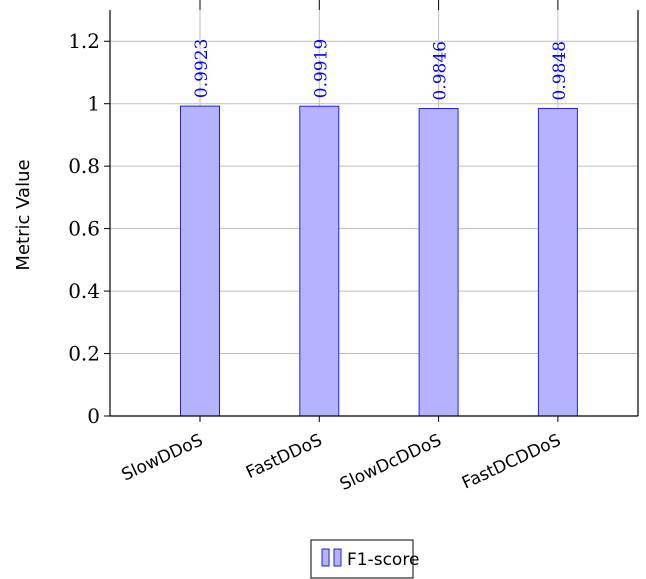  What do you see at coordinates (84, 291) in the screenshot?
I see `y-tick-label: 0.4` at bounding box center [84, 291].